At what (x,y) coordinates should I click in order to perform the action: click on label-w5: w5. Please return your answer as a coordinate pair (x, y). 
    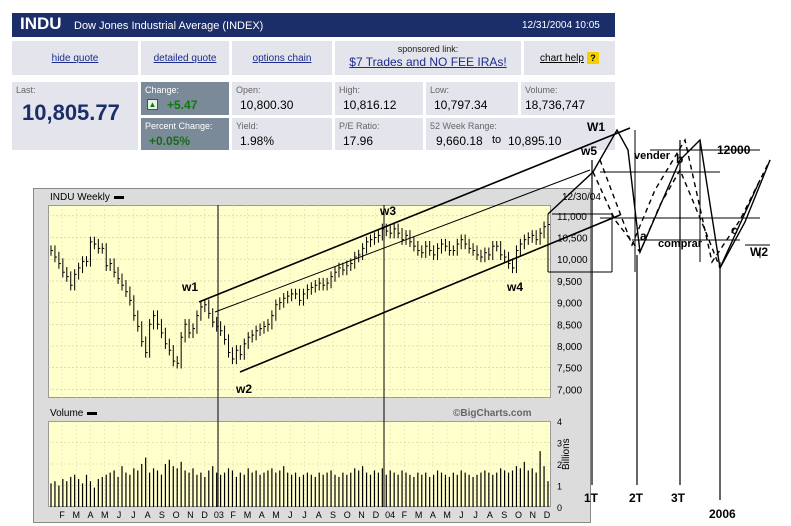
    Looking at the image, I should click on (588, 151).